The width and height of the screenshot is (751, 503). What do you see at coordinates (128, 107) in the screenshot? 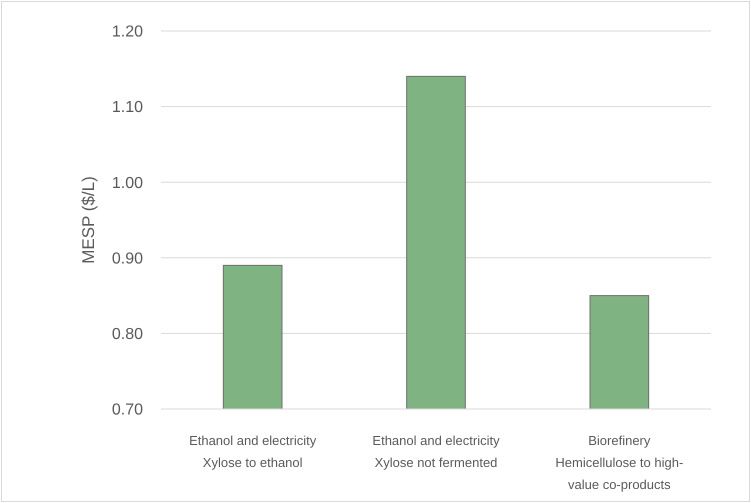
I see `y-tick-label: 1.10` at bounding box center [128, 107].